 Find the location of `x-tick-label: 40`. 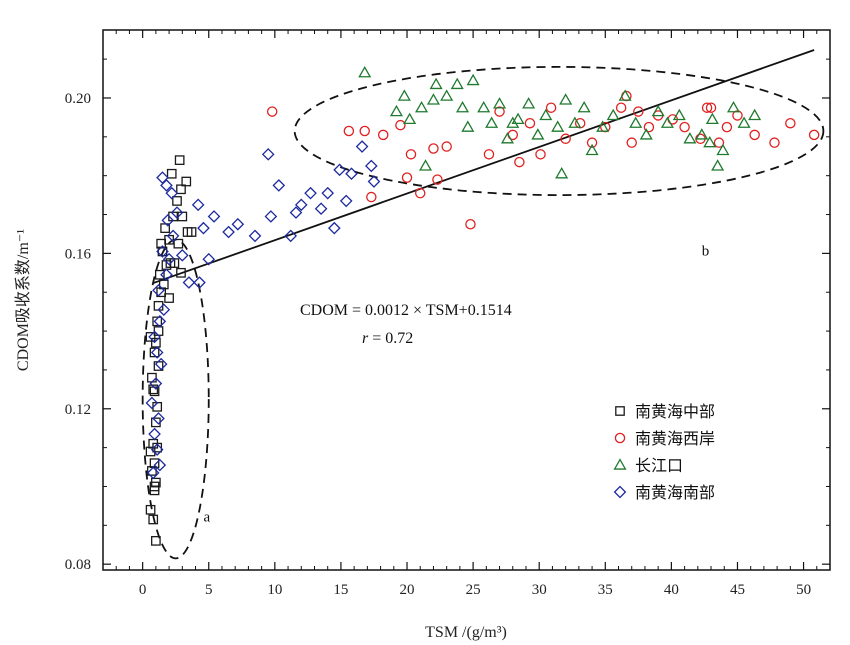

x-tick-label: 40 is located at coordinates (671, 590).